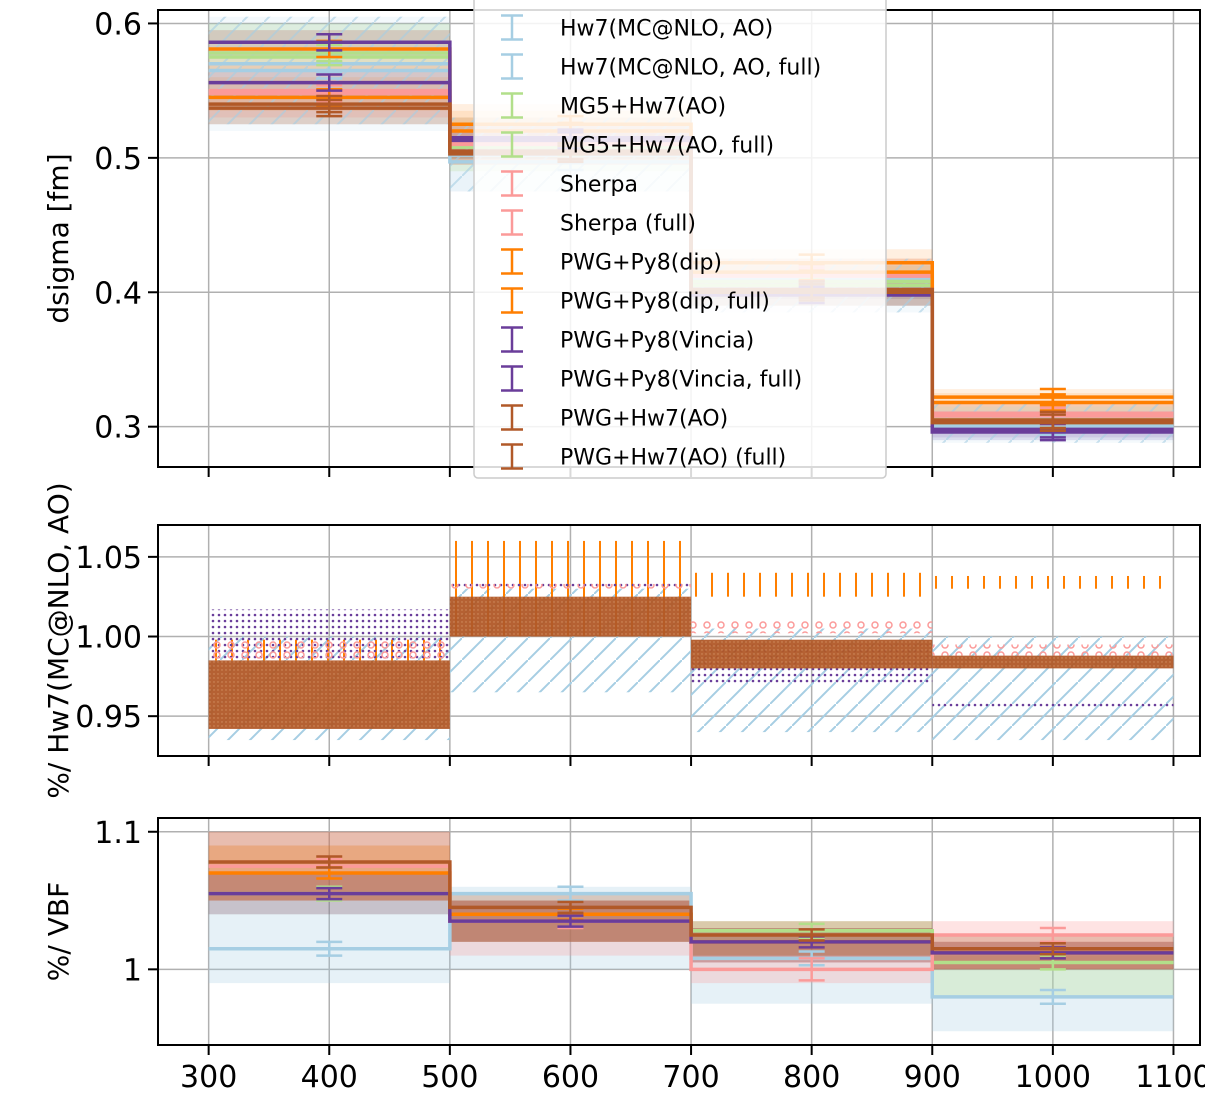 The image size is (1205, 1095). What do you see at coordinates (1053, 1077) in the screenshot?
I see `x-tick-label: 1000` at bounding box center [1053, 1077].